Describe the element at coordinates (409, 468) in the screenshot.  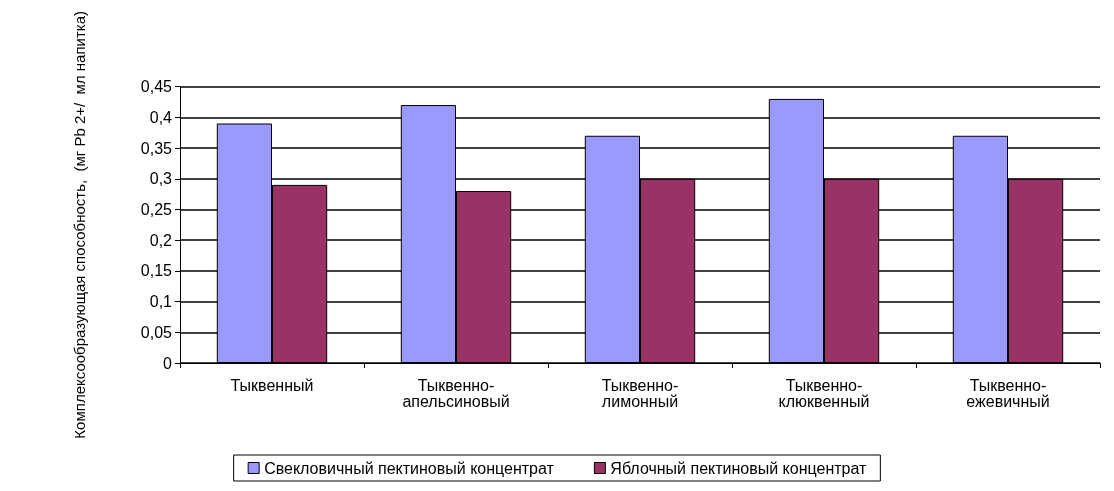
I see `legend-label: Свекловичный пектиновый концентрат` at that location.